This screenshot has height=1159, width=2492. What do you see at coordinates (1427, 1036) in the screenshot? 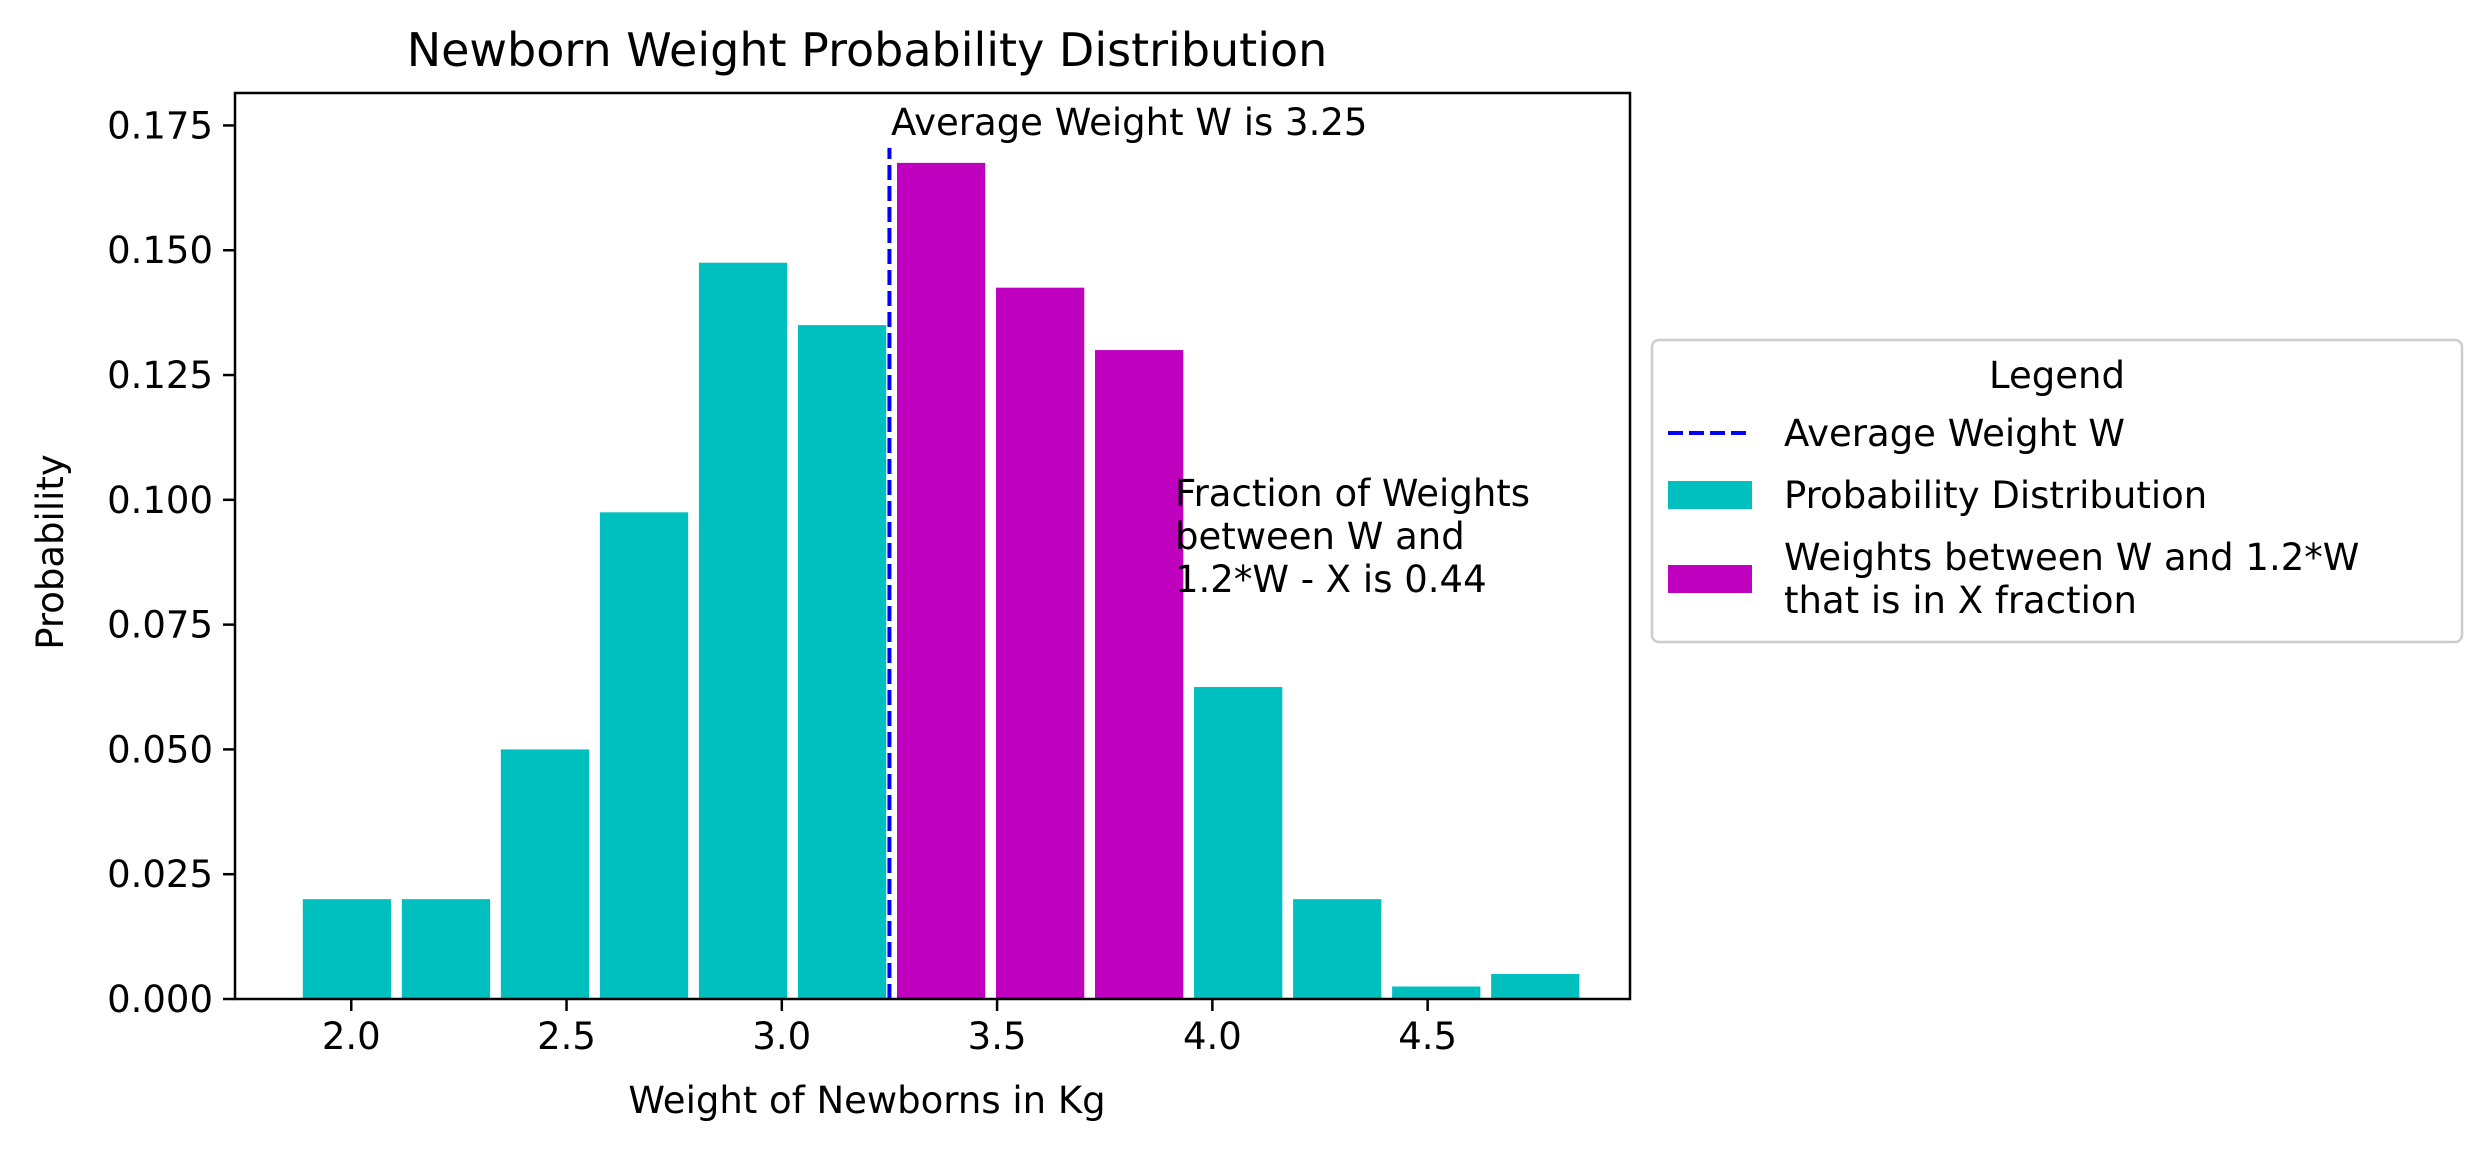
I see `x-tick-label: 4.5` at bounding box center [1427, 1036].